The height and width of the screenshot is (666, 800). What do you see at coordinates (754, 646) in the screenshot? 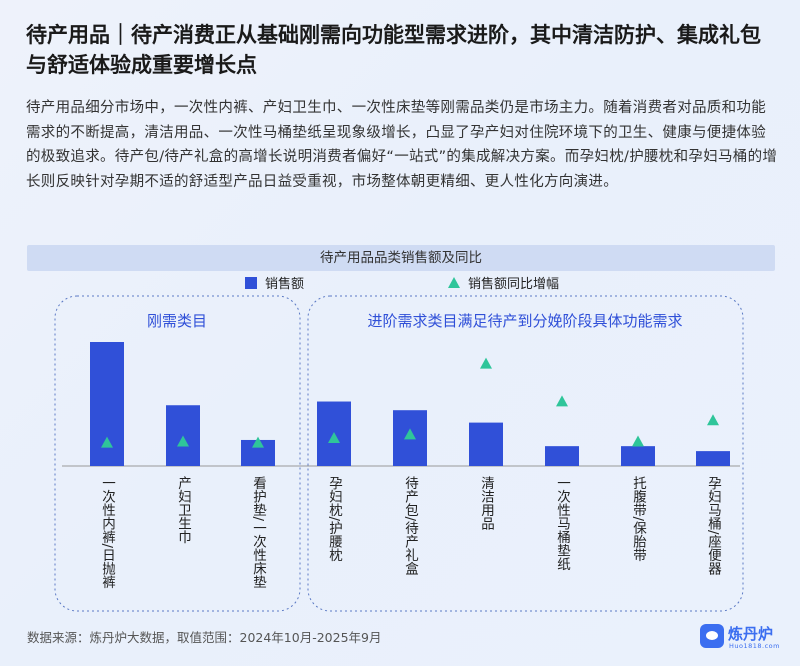
I see `logo-url: Huo1818.com` at bounding box center [754, 646].